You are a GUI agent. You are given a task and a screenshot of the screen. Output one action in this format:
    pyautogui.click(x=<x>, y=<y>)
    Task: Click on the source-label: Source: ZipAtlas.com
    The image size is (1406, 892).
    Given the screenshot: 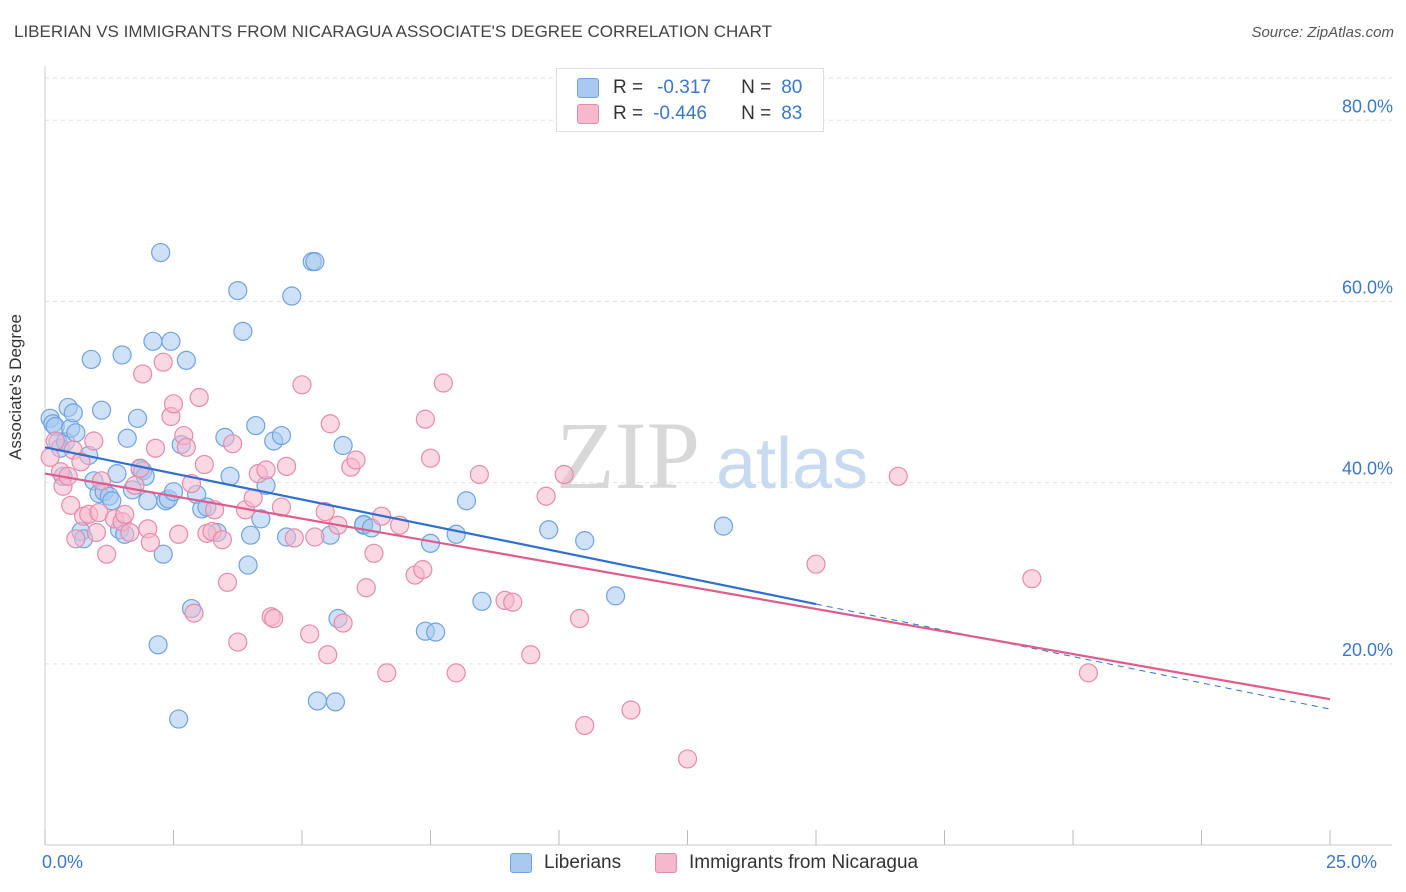 What is the action you would take?
    pyautogui.click(x=1322, y=32)
    